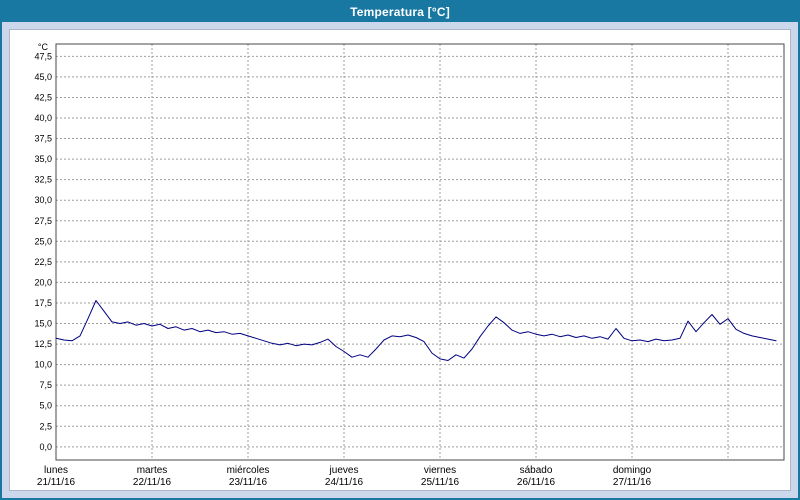 Image resolution: width=800 pixels, height=500 pixels. I want to click on day-date-label: 24/11/16, so click(344, 482).